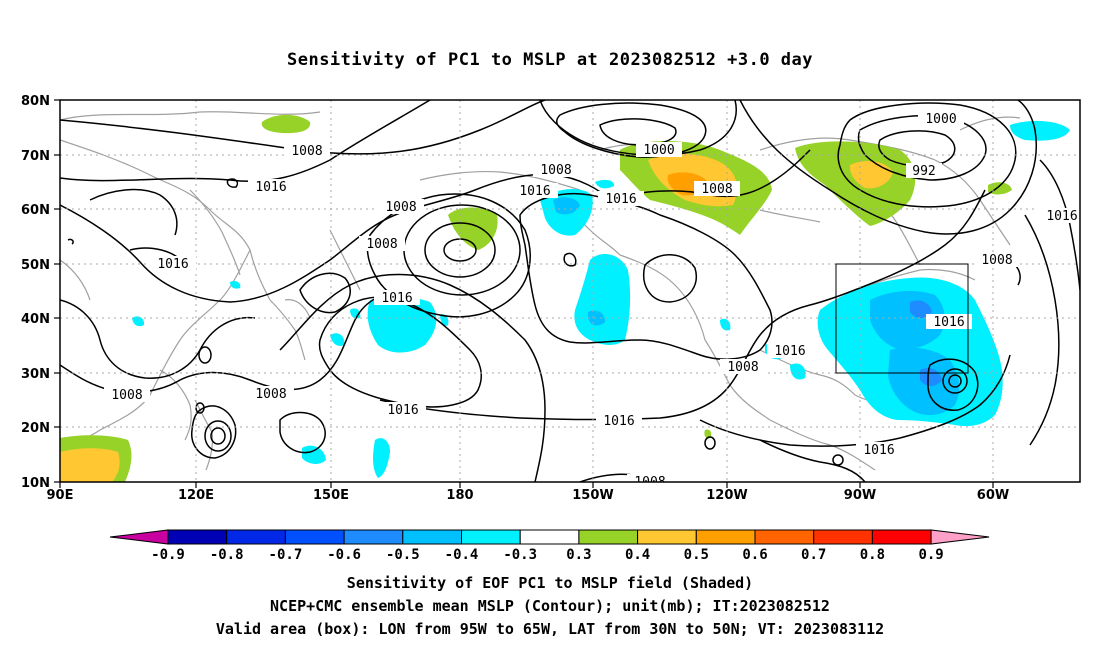 The width and height of the screenshot is (1100, 650). What do you see at coordinates (403, 555) in the screenshot?
I see `colorbar-label: -0.5` at bounding box center [403, 555].